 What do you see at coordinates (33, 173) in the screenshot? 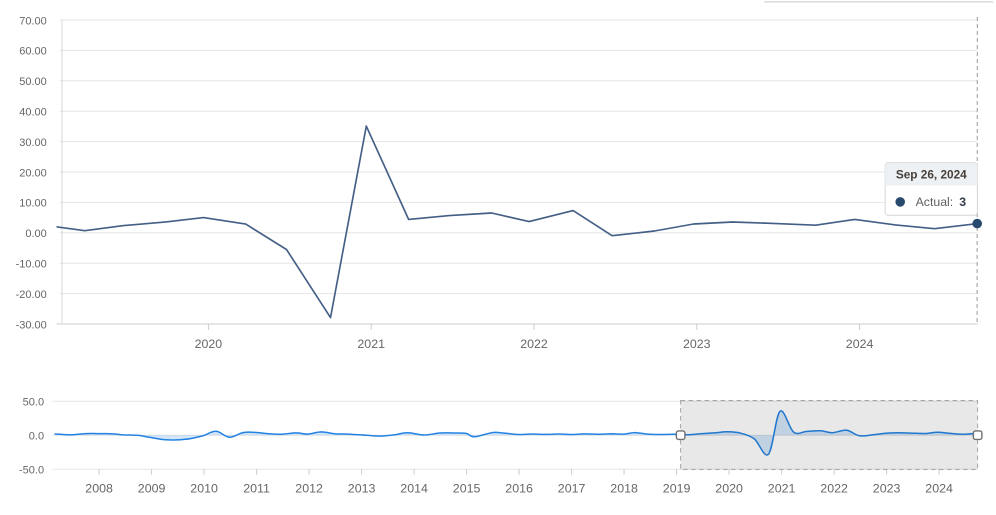
I see `svg-text: 20.00` at bounding box center [33, 173].